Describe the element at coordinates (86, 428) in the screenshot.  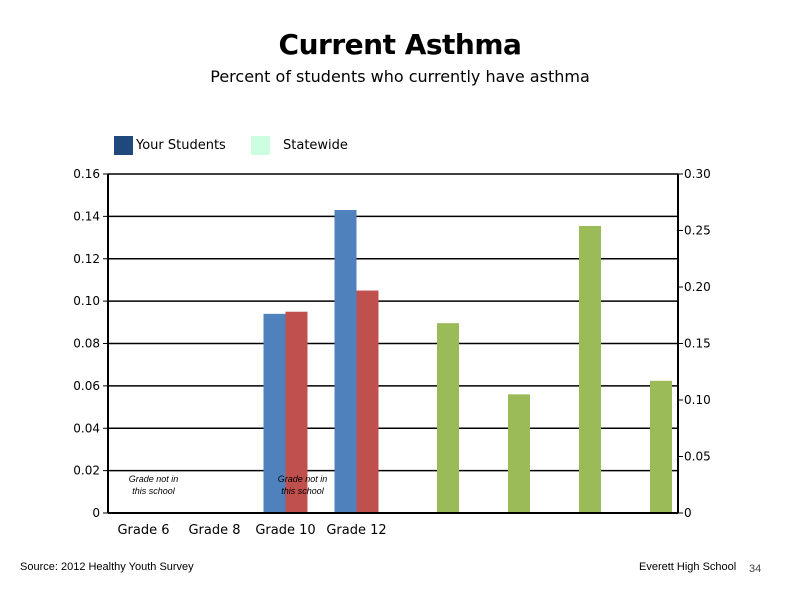
I see `left-tick-label: 0.04` at that location.